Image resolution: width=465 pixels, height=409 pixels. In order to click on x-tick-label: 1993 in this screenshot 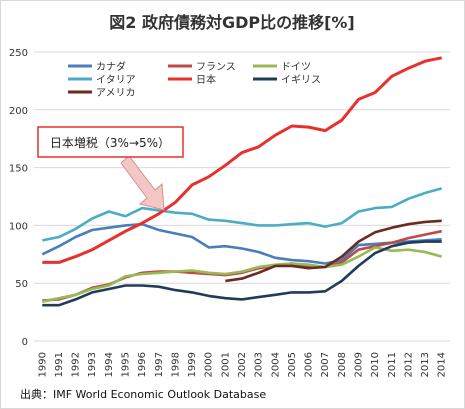, I will do `click(92, 364)`.